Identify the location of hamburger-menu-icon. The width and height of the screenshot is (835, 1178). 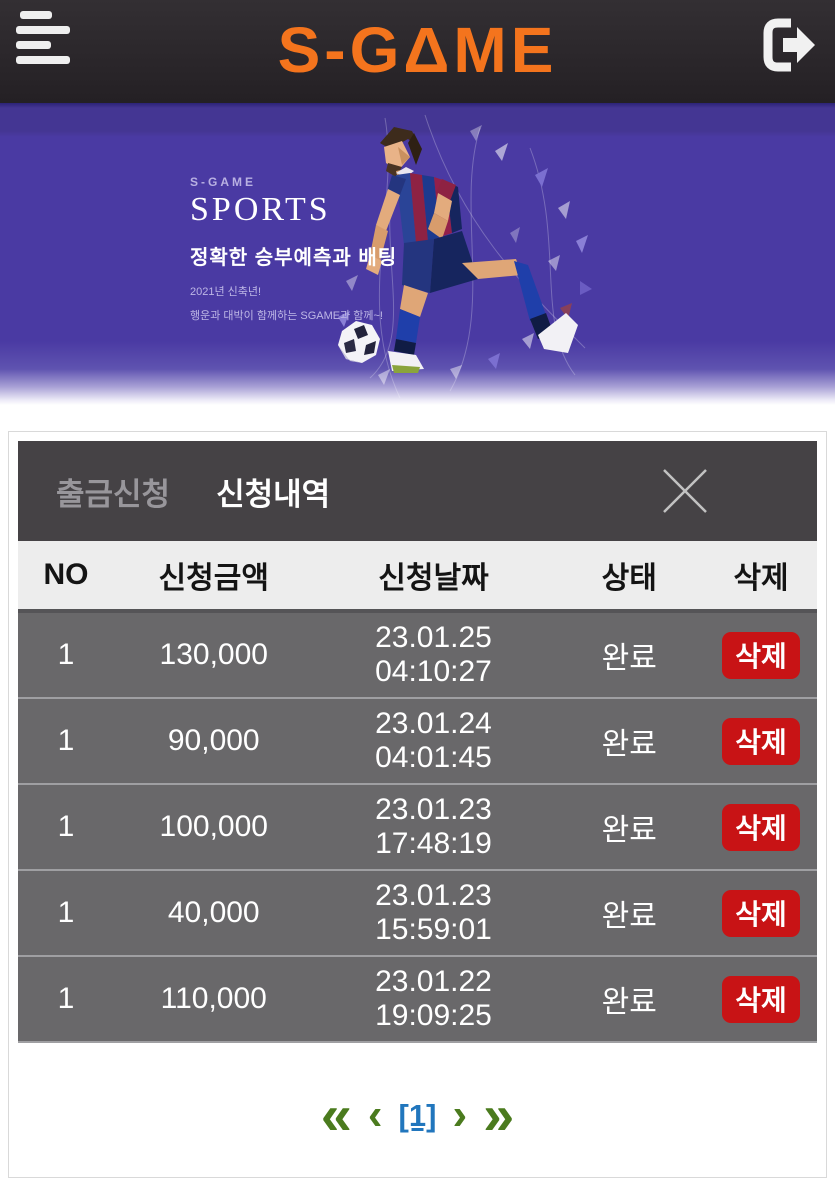
(48, 42).